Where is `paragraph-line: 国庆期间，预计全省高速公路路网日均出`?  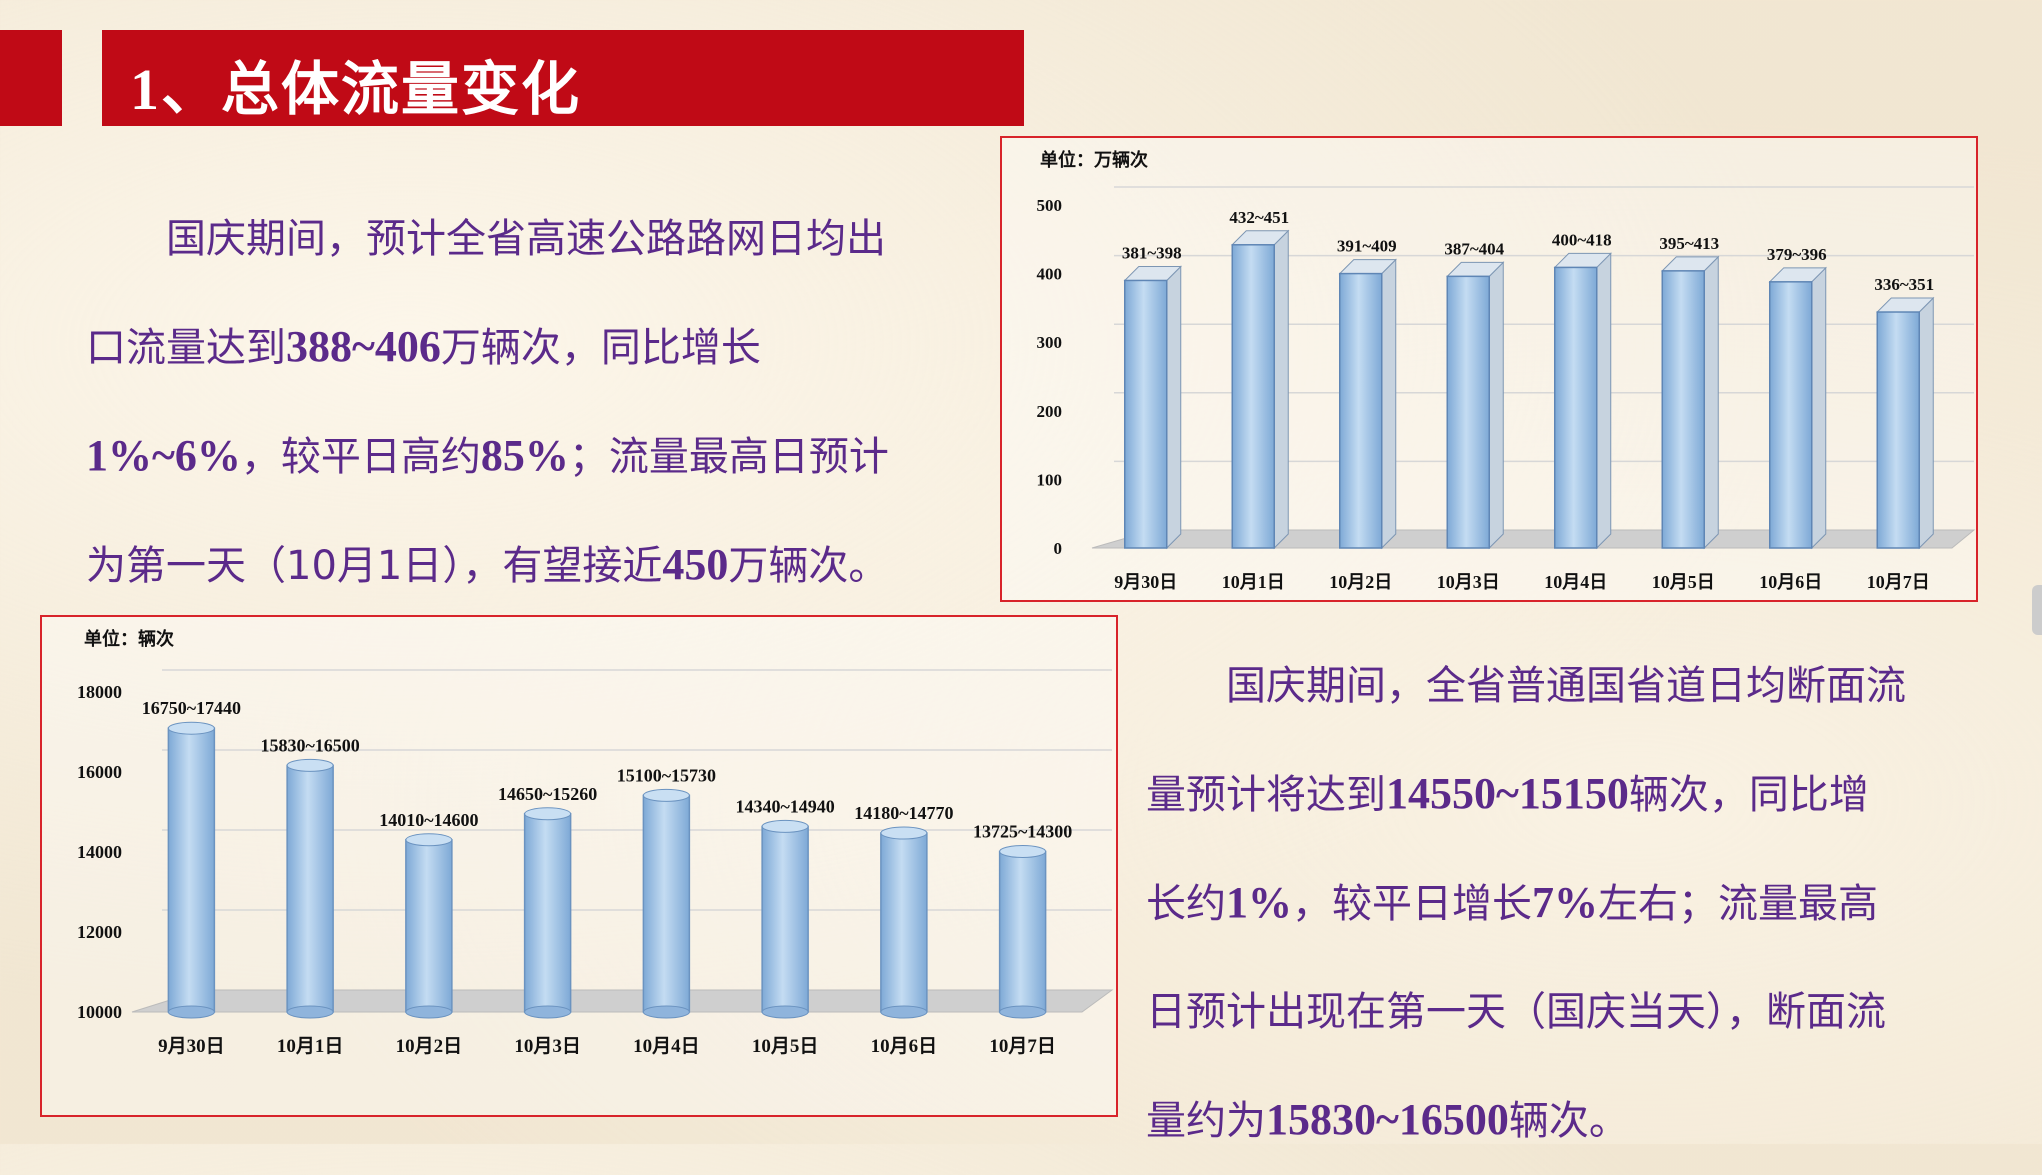 paragraph-line: 国庆期间，预计全省高速公路路网日均出 is located at coordinates (526, 239).